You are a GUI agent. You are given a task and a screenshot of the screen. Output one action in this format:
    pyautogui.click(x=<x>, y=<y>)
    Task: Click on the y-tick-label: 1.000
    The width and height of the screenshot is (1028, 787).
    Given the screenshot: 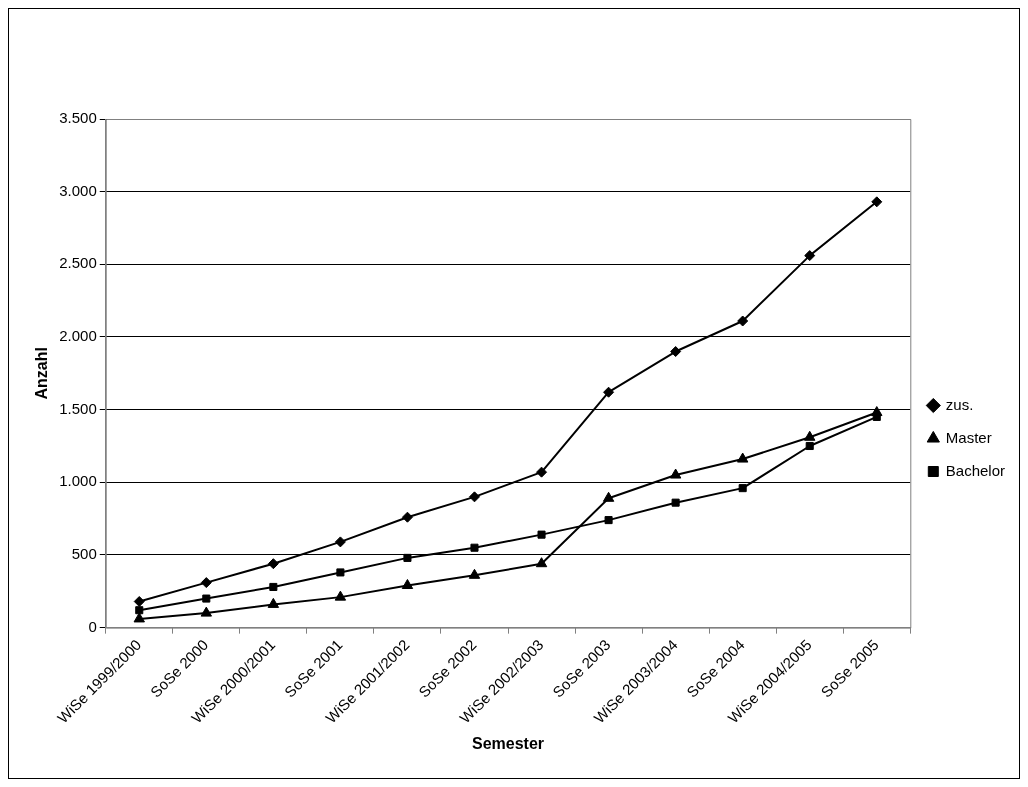 What is the action you would take?
    pyautogui.click(x=78, y=481)
    